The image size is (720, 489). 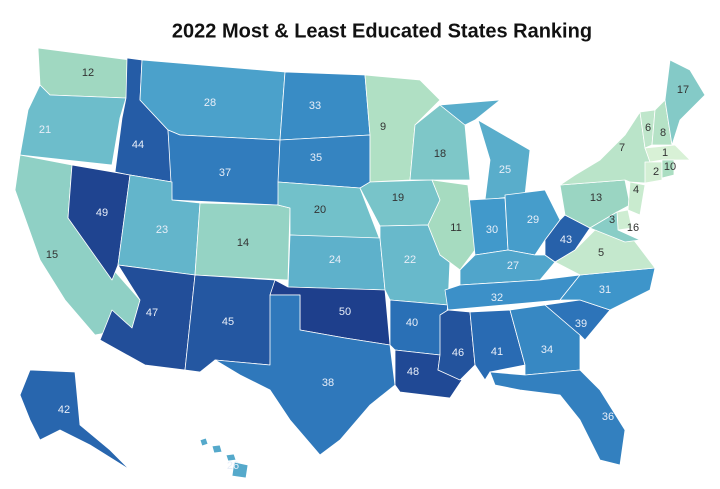 What do you see at coordinates (492, 230) in the screenshot?
I see `region-label: 30` at bounding box center [492, 230].